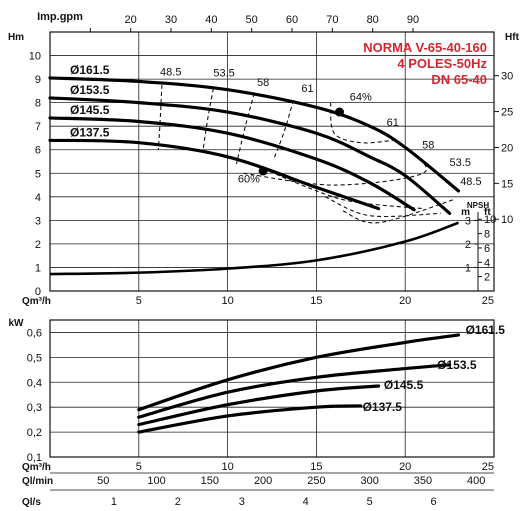 The width and height of the screenshot is (529, 511). I want to click on ql-min-tick-label: 200, so click(263, 481).